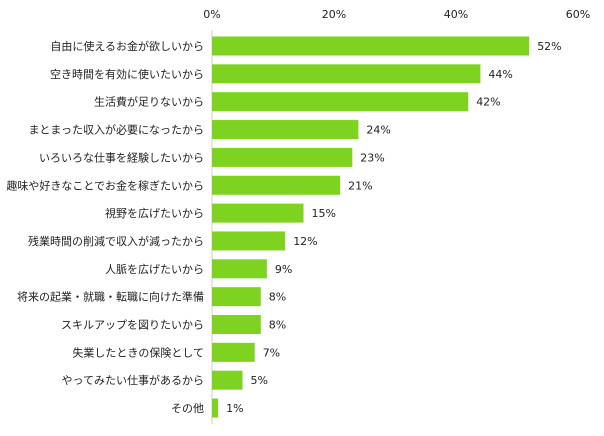 The height and width of the screenshot is (436, 604). I want to click on category-label: 趣味や好きなことでお金を稼ぎたいから, so click(105, 185).